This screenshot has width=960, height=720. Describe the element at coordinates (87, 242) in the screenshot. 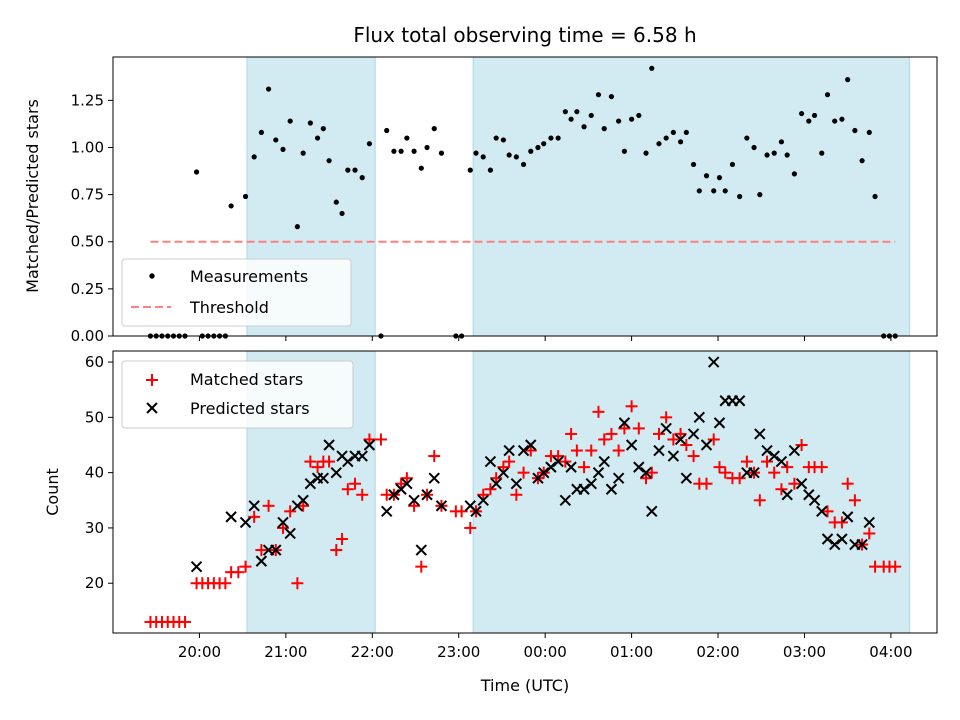

I see `top-ytick-label: 0.50` at that location.